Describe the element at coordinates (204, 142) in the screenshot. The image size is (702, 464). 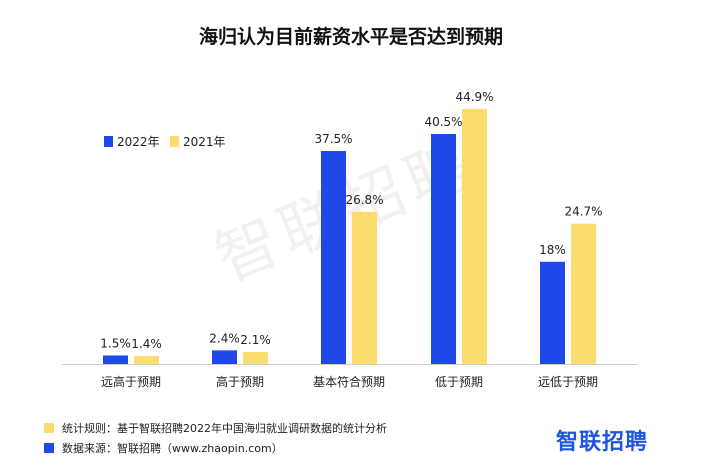
I see `legend-label: 2021年` at that location.